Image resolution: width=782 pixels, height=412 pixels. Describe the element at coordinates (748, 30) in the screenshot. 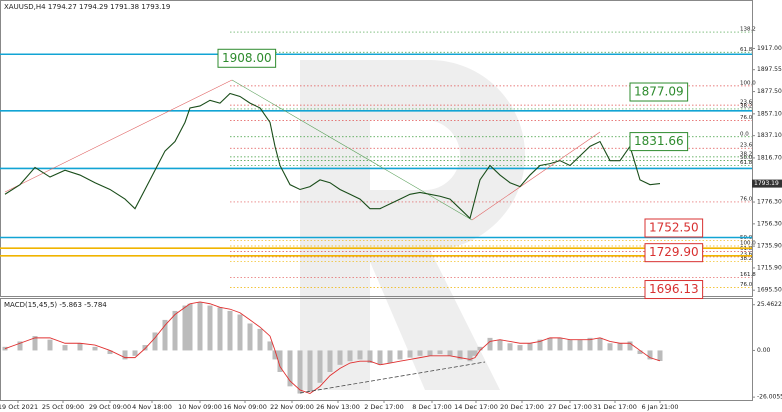

I see `fib-label: 138.2` at that location.